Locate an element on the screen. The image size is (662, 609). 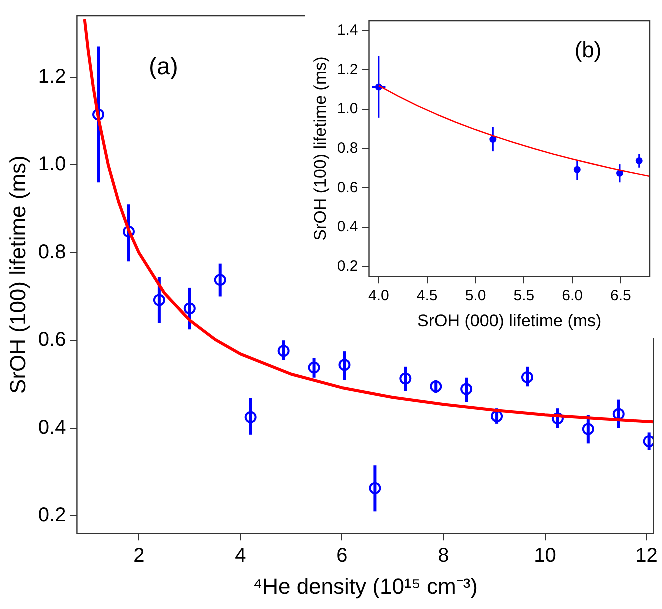
x-tick-label: 10 is located at coordinates (545, 556).